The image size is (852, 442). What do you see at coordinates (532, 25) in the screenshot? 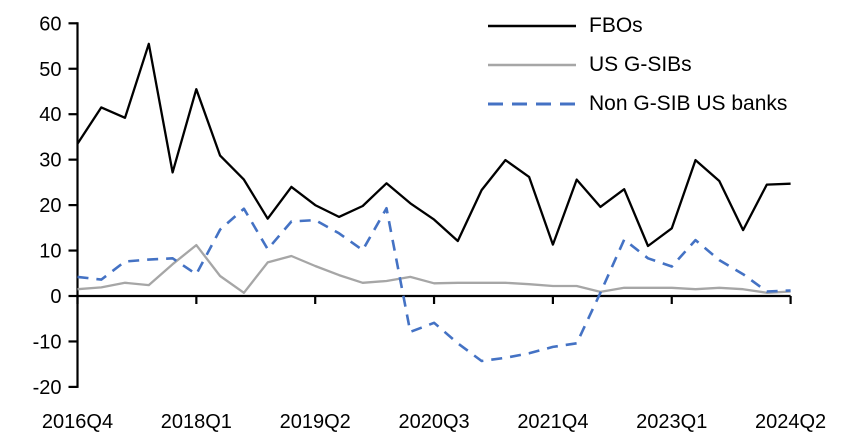
I see `fbos-line-sample` at bounding box center [532, 25].